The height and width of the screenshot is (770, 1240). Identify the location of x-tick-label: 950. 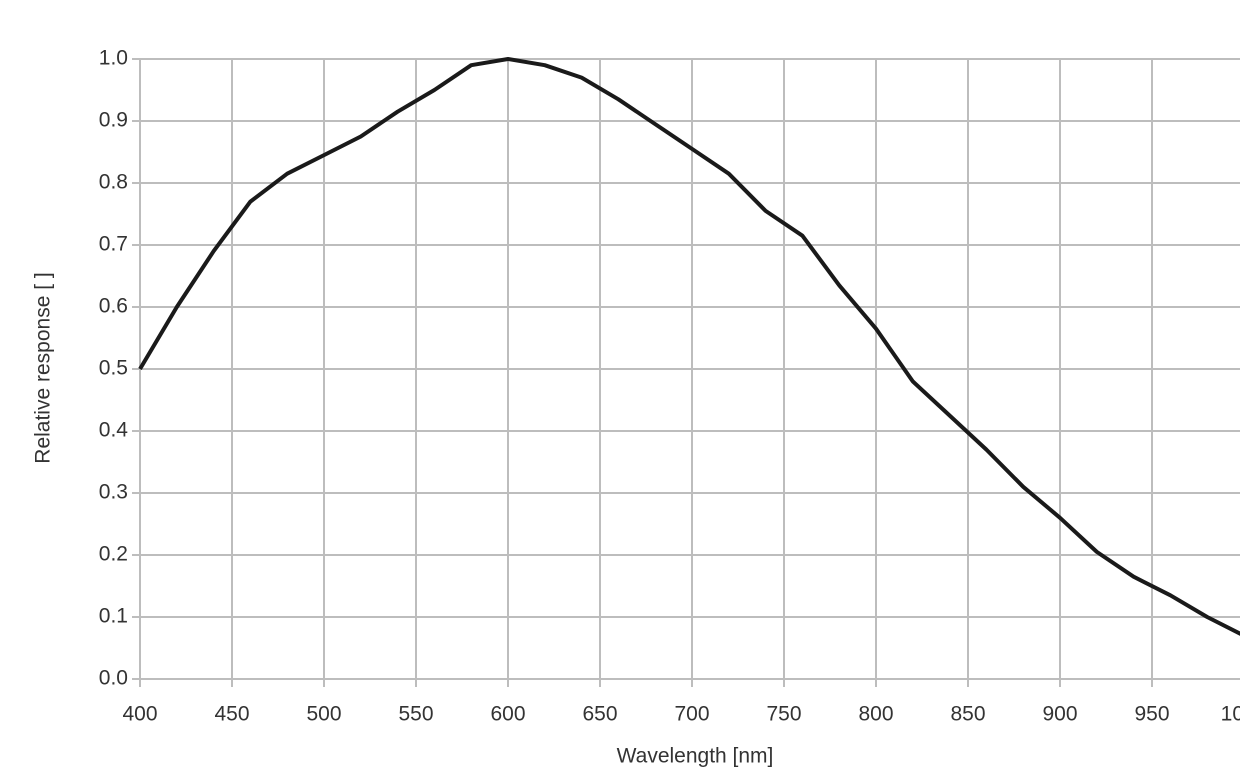
(1151, 714).